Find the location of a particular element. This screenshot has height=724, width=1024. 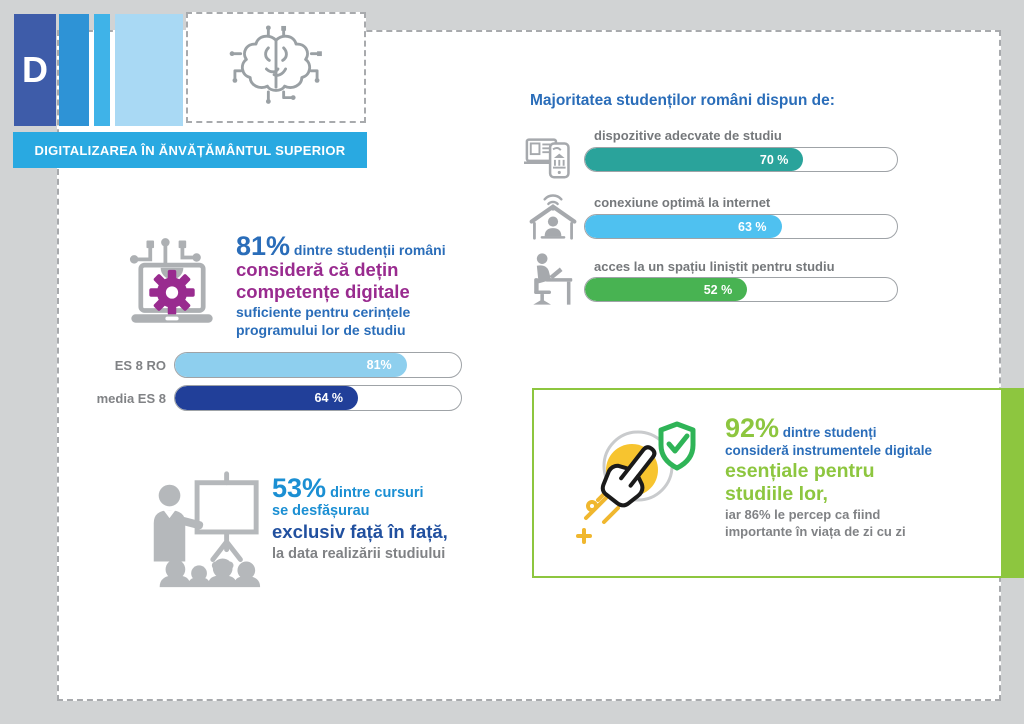

highlight-line-2: consideră instrumentele digitale is located at coordinates (829, 450).